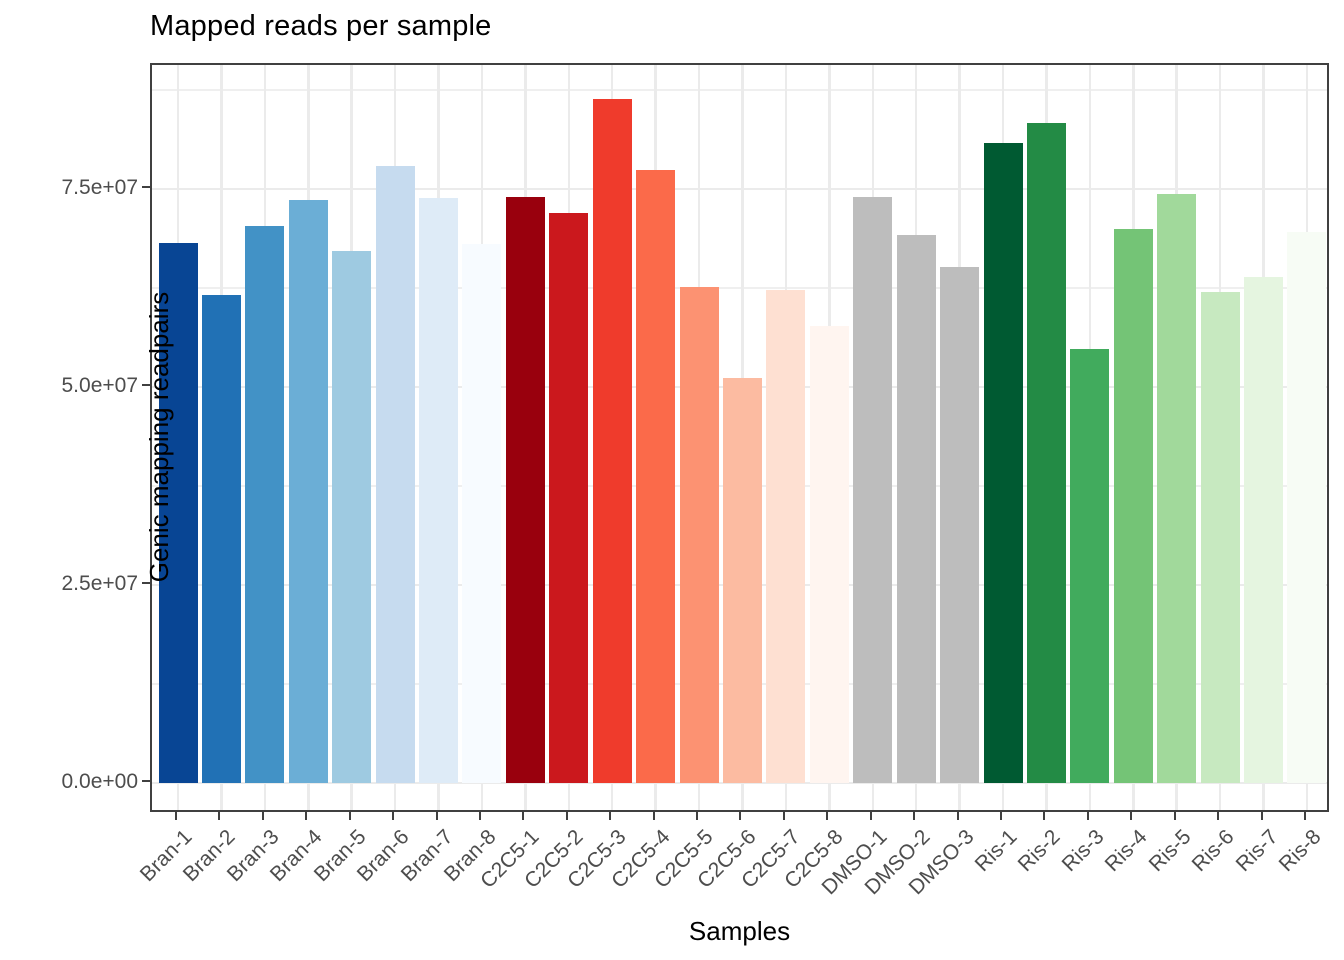  I want to click on y-tick-label-5.0e+07: 5.0e+07, so click(100, 385).